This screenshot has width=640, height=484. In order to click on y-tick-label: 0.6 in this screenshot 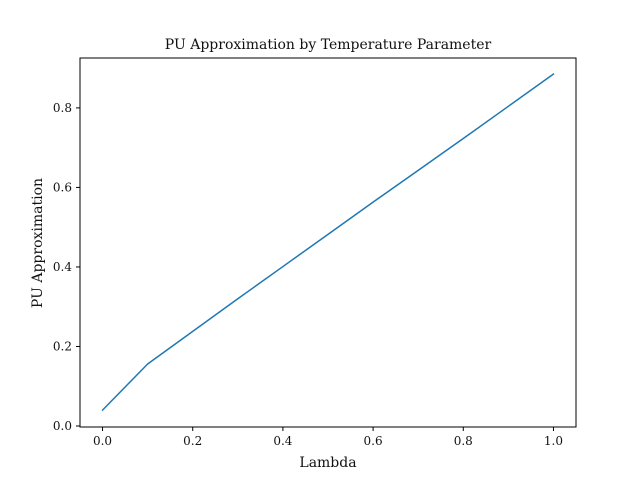, I will do `click(62, 187)`.